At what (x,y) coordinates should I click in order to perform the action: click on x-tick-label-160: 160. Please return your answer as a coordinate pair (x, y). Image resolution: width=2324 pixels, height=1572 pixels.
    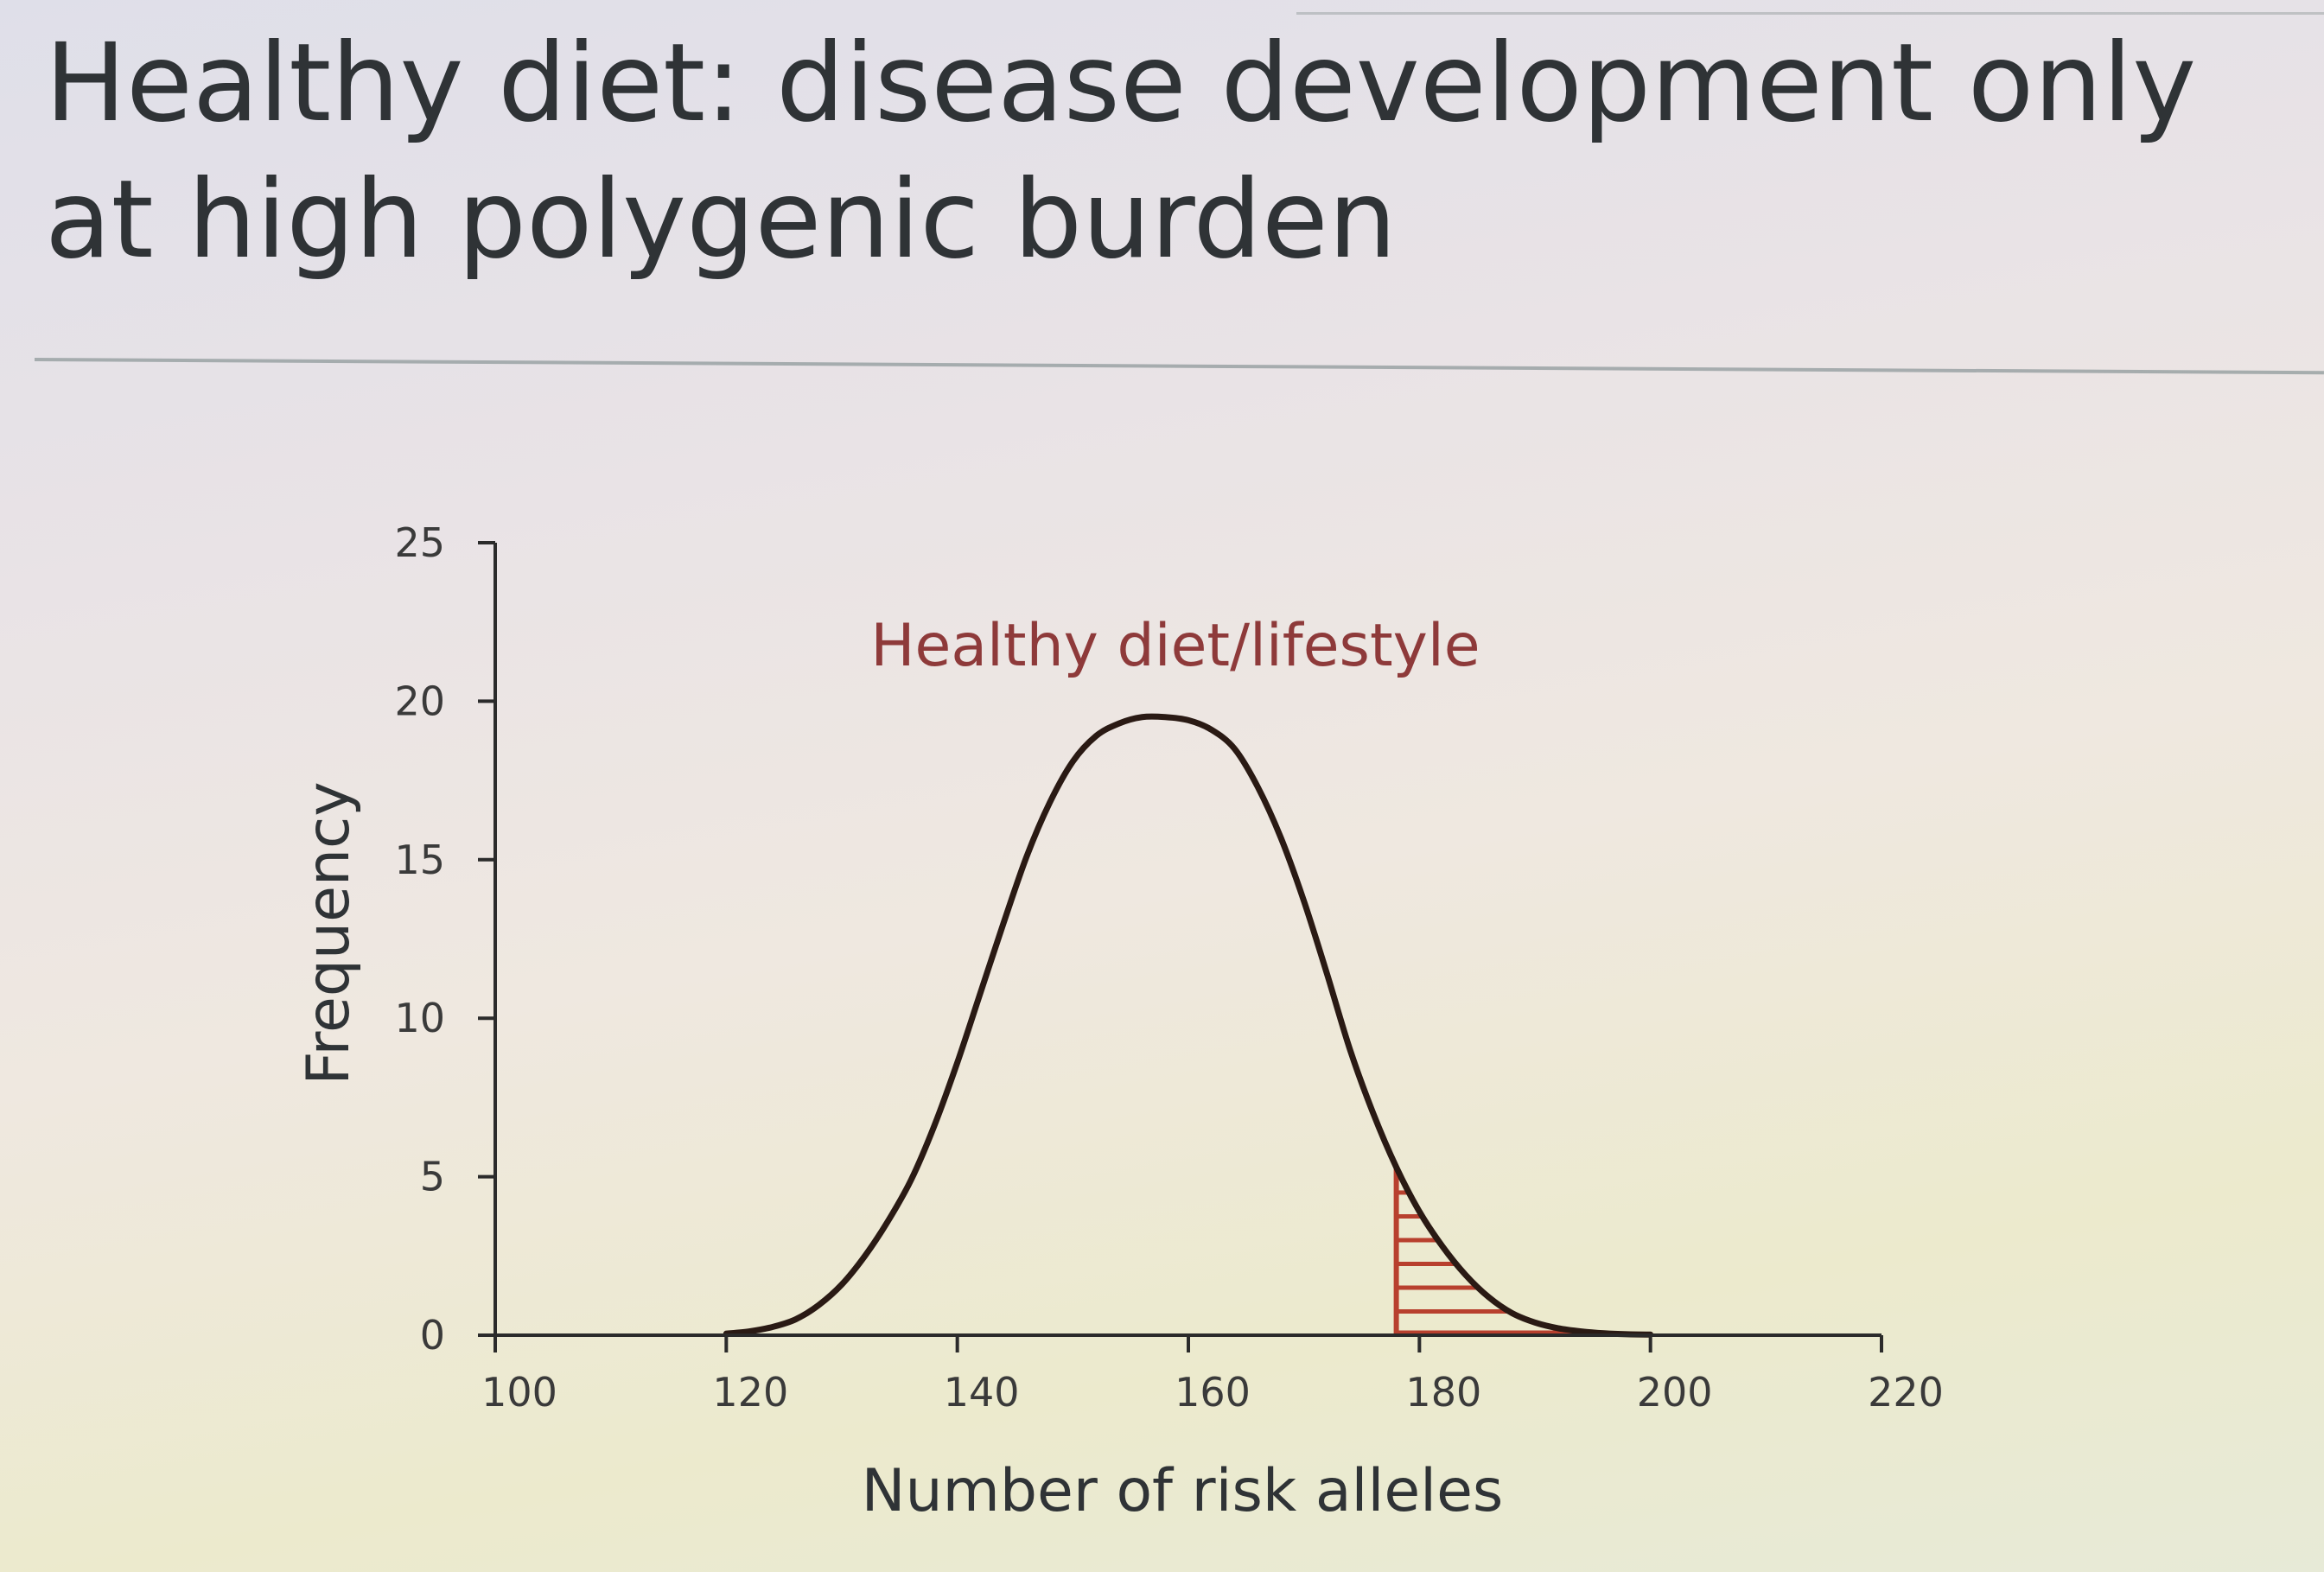
    Looking at the image, I should click on (1213, 1392).